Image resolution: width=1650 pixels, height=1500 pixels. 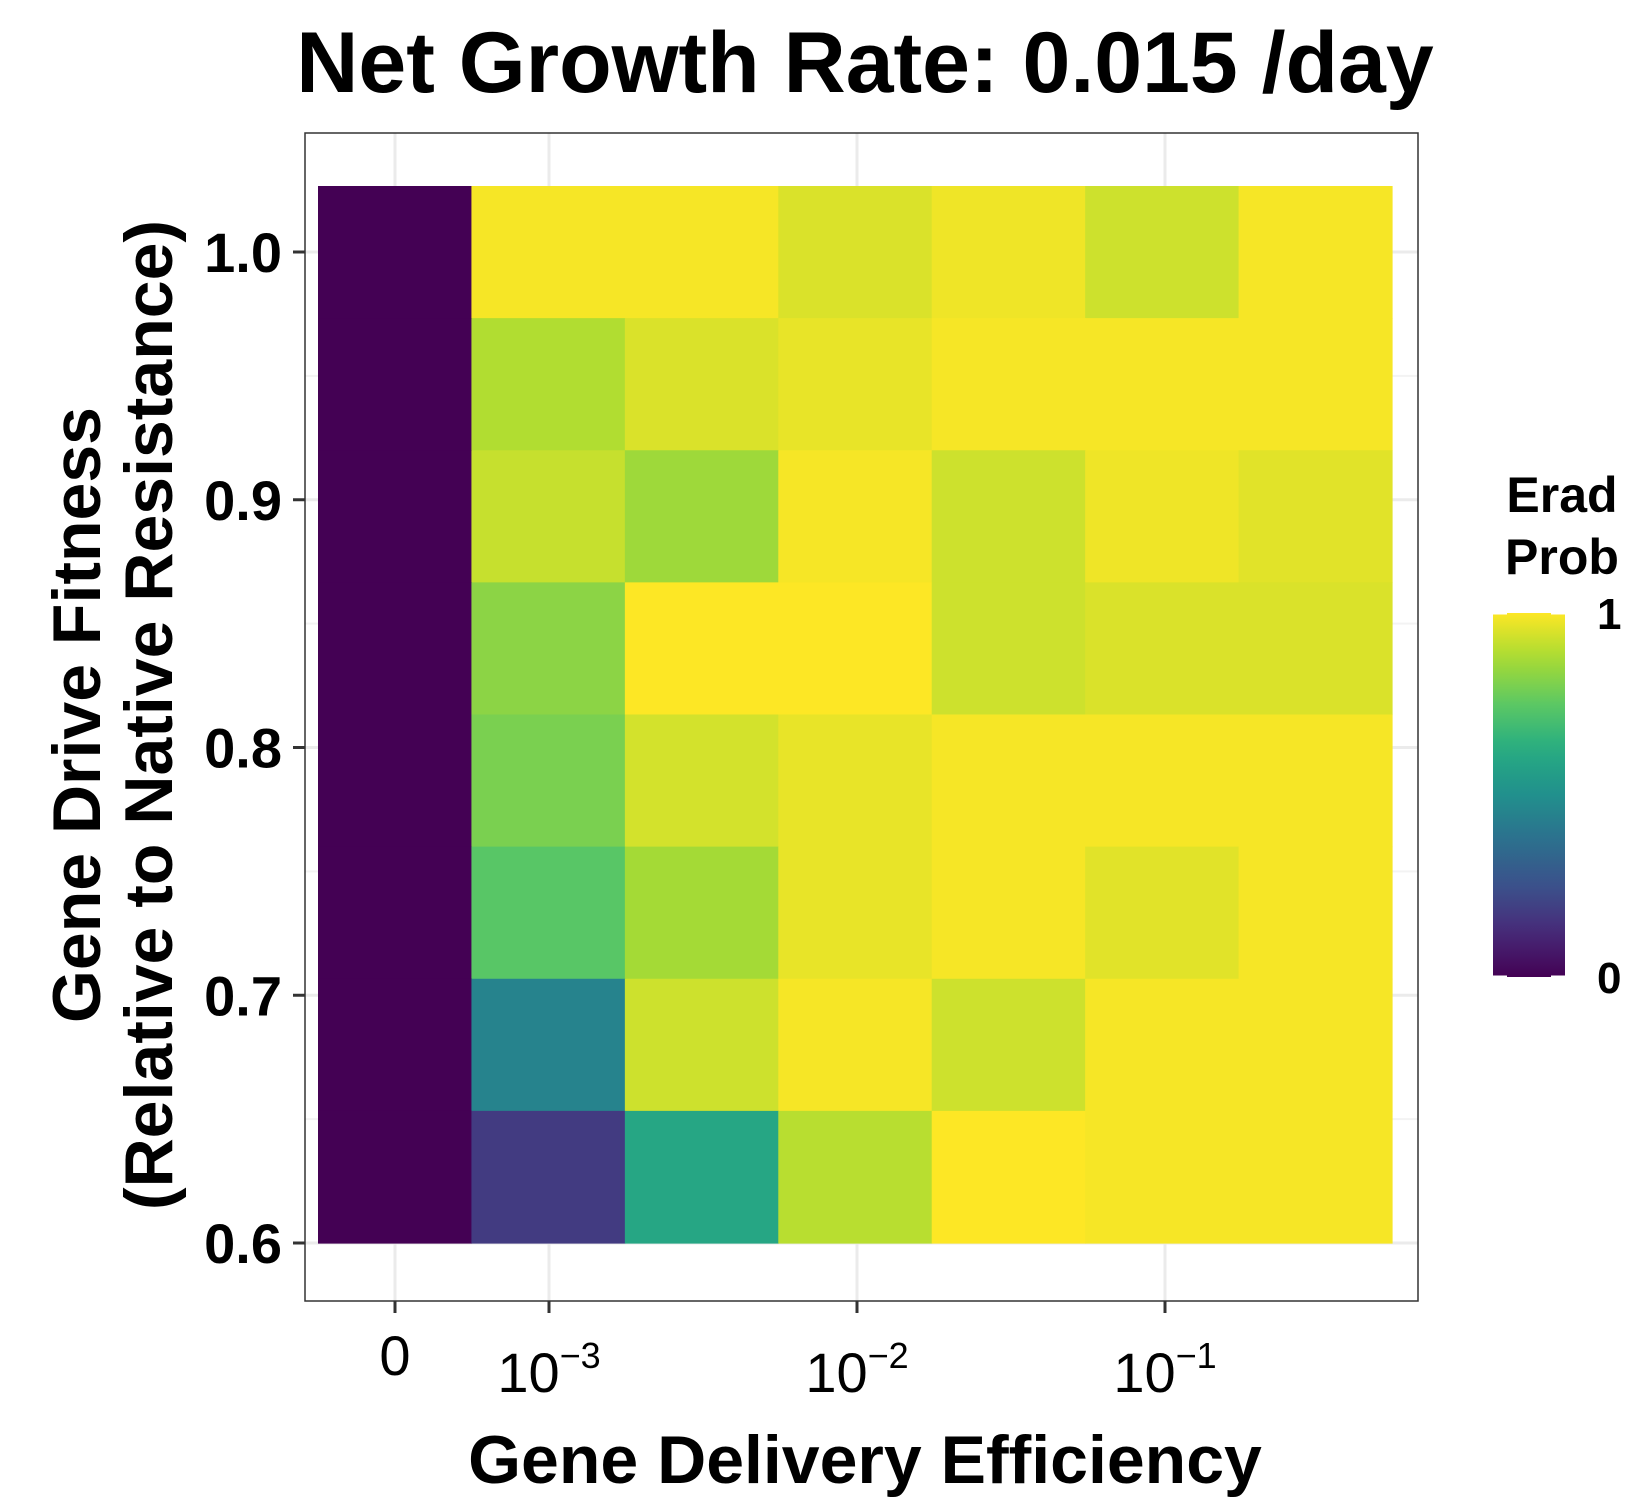 I want to click on y-tick-label: 0.7, so click(x=243, y=995).